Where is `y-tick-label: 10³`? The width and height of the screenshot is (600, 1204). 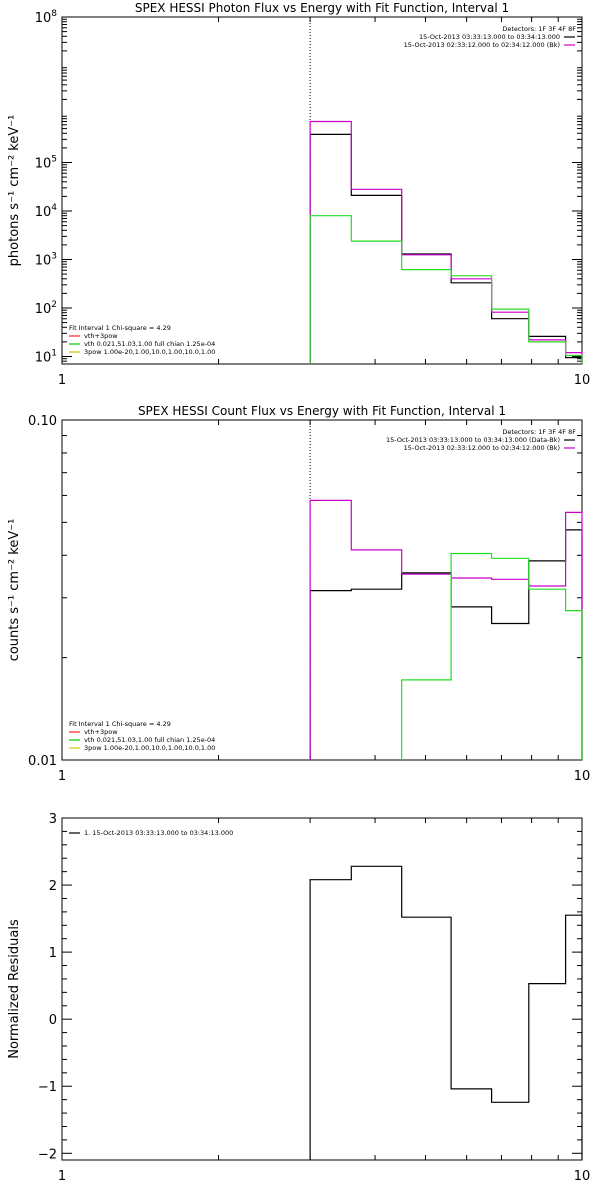 y-tick-label: 10³ is located at coordinates (46, 259).